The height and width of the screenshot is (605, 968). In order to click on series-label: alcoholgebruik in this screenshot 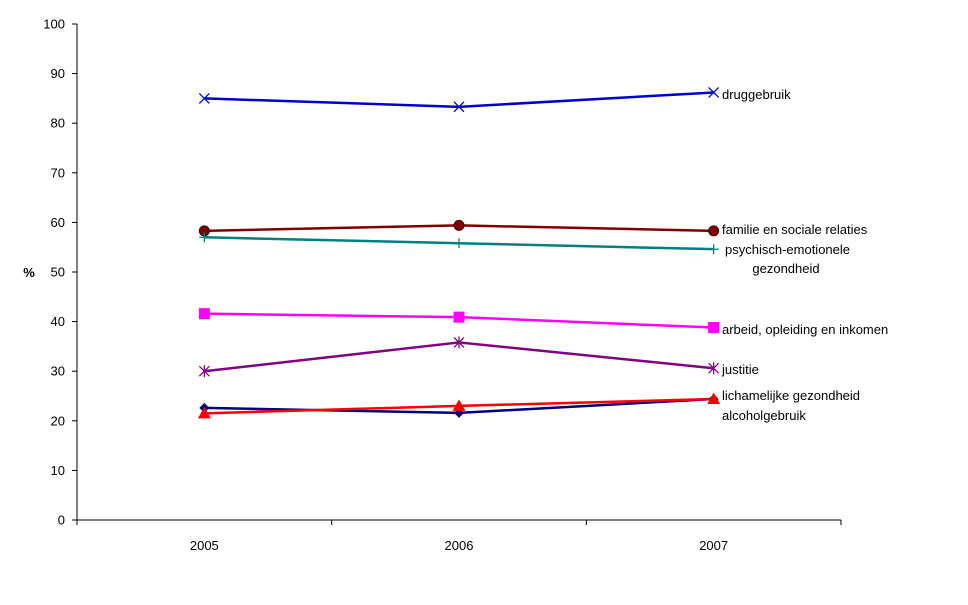, I will do `click(764, 415)`.